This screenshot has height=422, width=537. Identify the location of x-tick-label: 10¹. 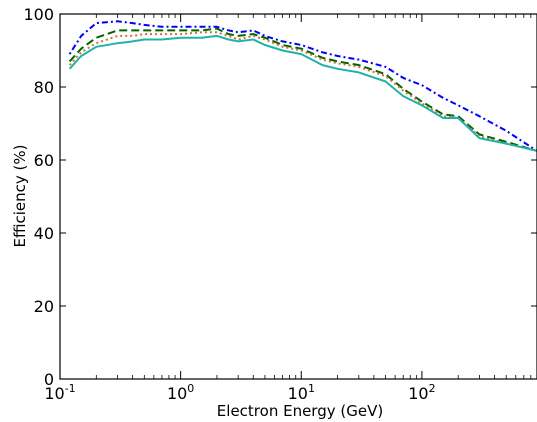
(301, 392).